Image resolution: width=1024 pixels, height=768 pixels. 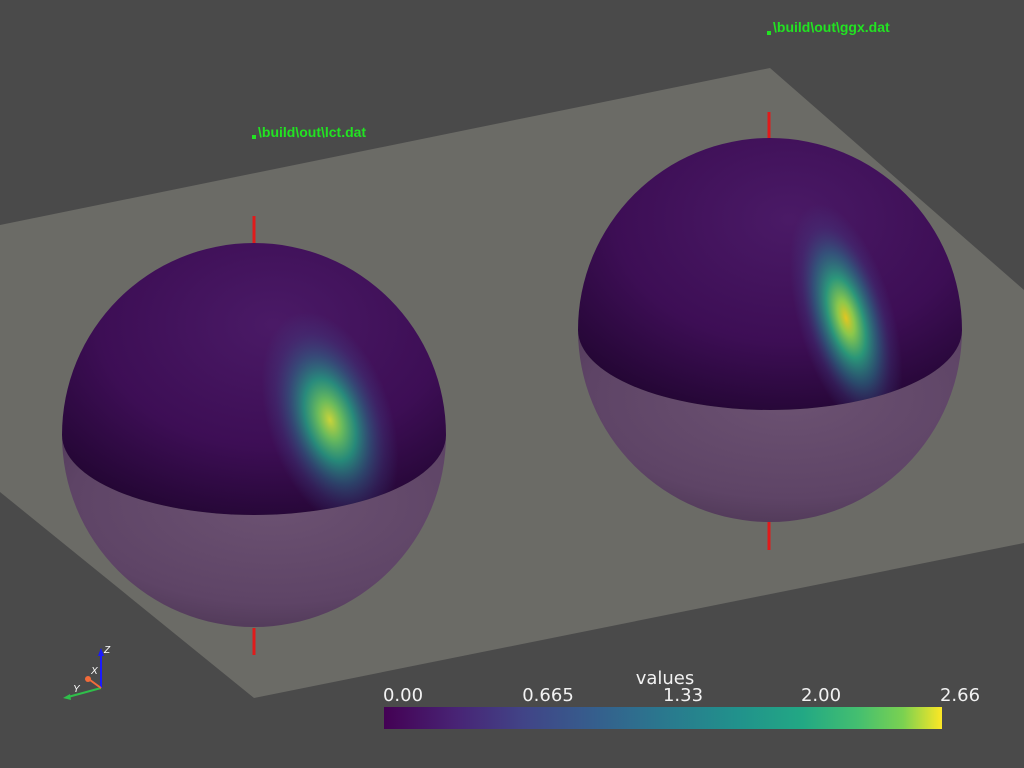 What do you see at coordinates (821, 695) in the screenshot?
I see `scalar-bar-tick: 2.00` at bounding box center [821, 695].